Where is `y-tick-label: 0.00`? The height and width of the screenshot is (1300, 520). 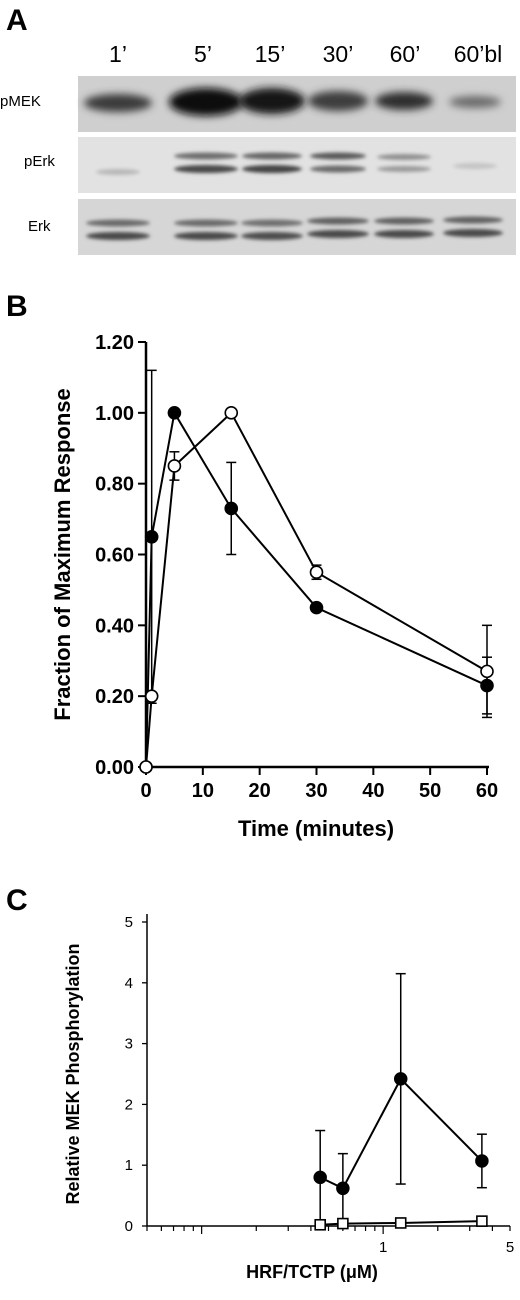 y-tick-label: 0.00 is located at coordinates (114, 768).